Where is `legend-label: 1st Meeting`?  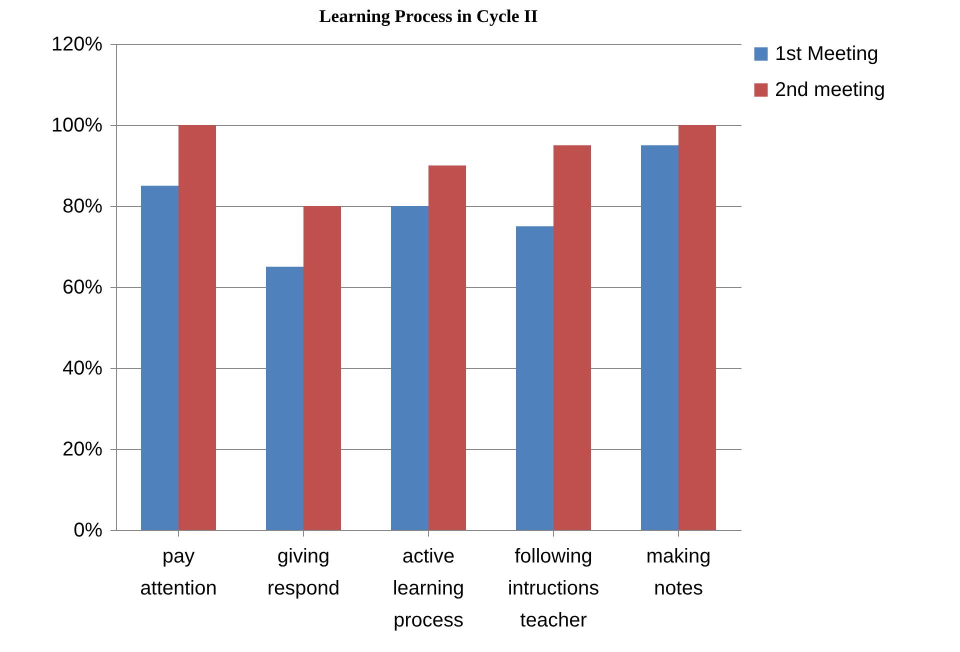
legend-label: 1st Meeting is located at coordinates (826, 54).